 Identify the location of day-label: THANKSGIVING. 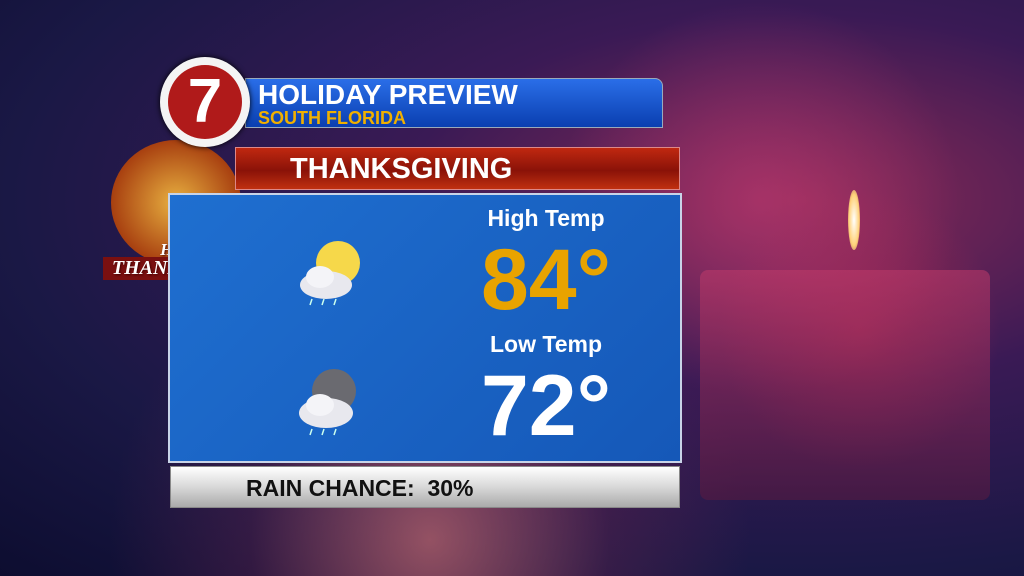
(401, 169).